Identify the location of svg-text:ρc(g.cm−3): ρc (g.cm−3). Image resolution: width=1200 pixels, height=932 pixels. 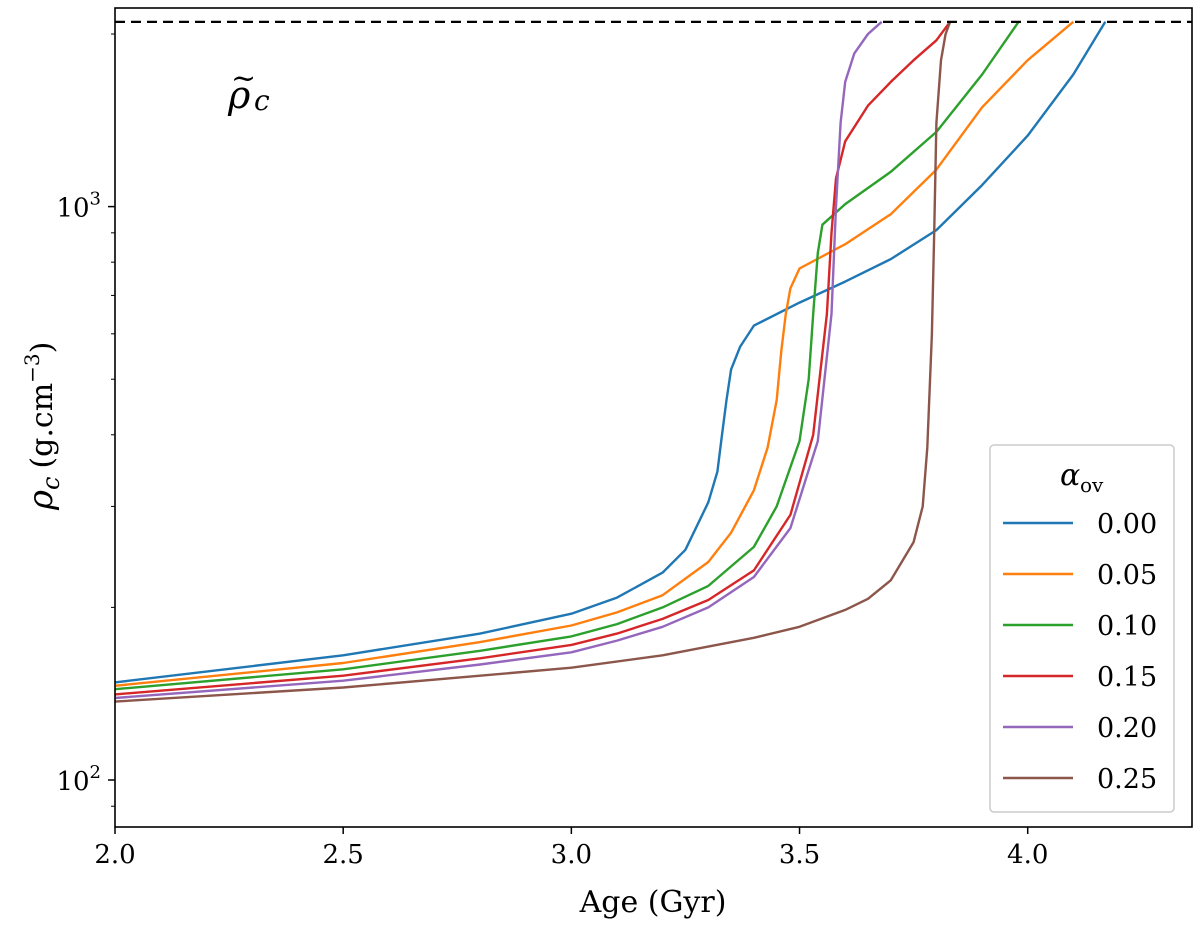
(42, 426).